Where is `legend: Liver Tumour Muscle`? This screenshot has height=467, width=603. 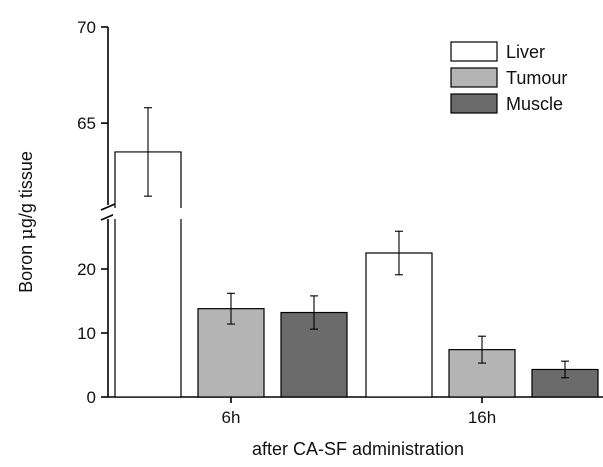 legend: Liver Tumour Muscle is located at coordinates (508, 77).